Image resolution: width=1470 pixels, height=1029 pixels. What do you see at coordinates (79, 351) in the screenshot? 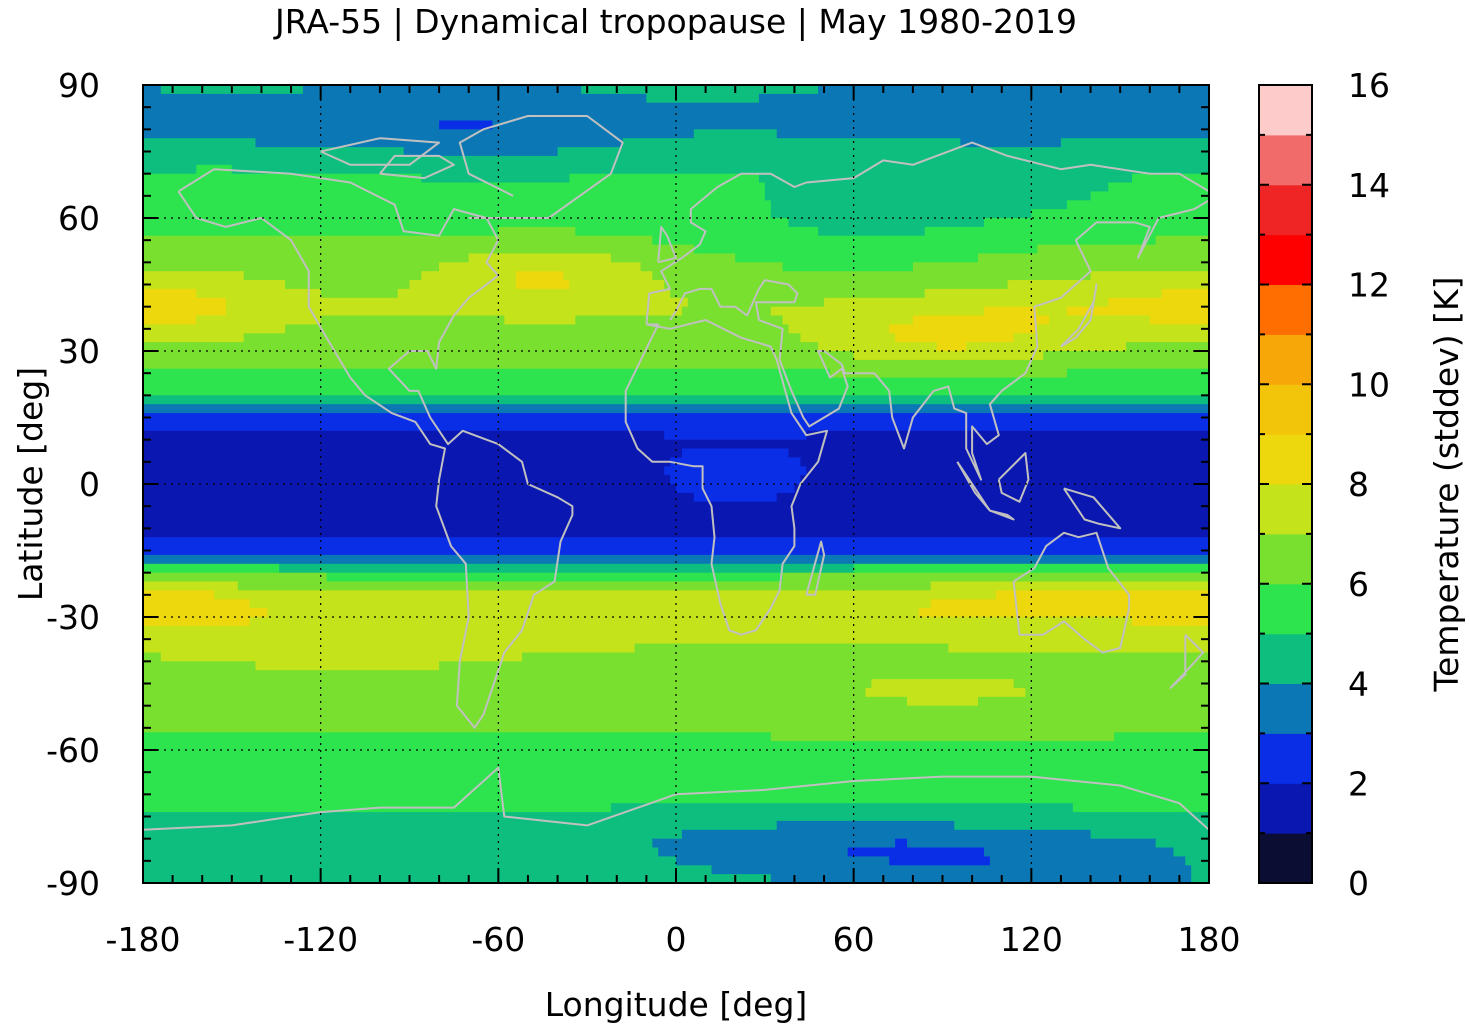
I see `y-tick-label: 30` at bounding box center [79, 351].